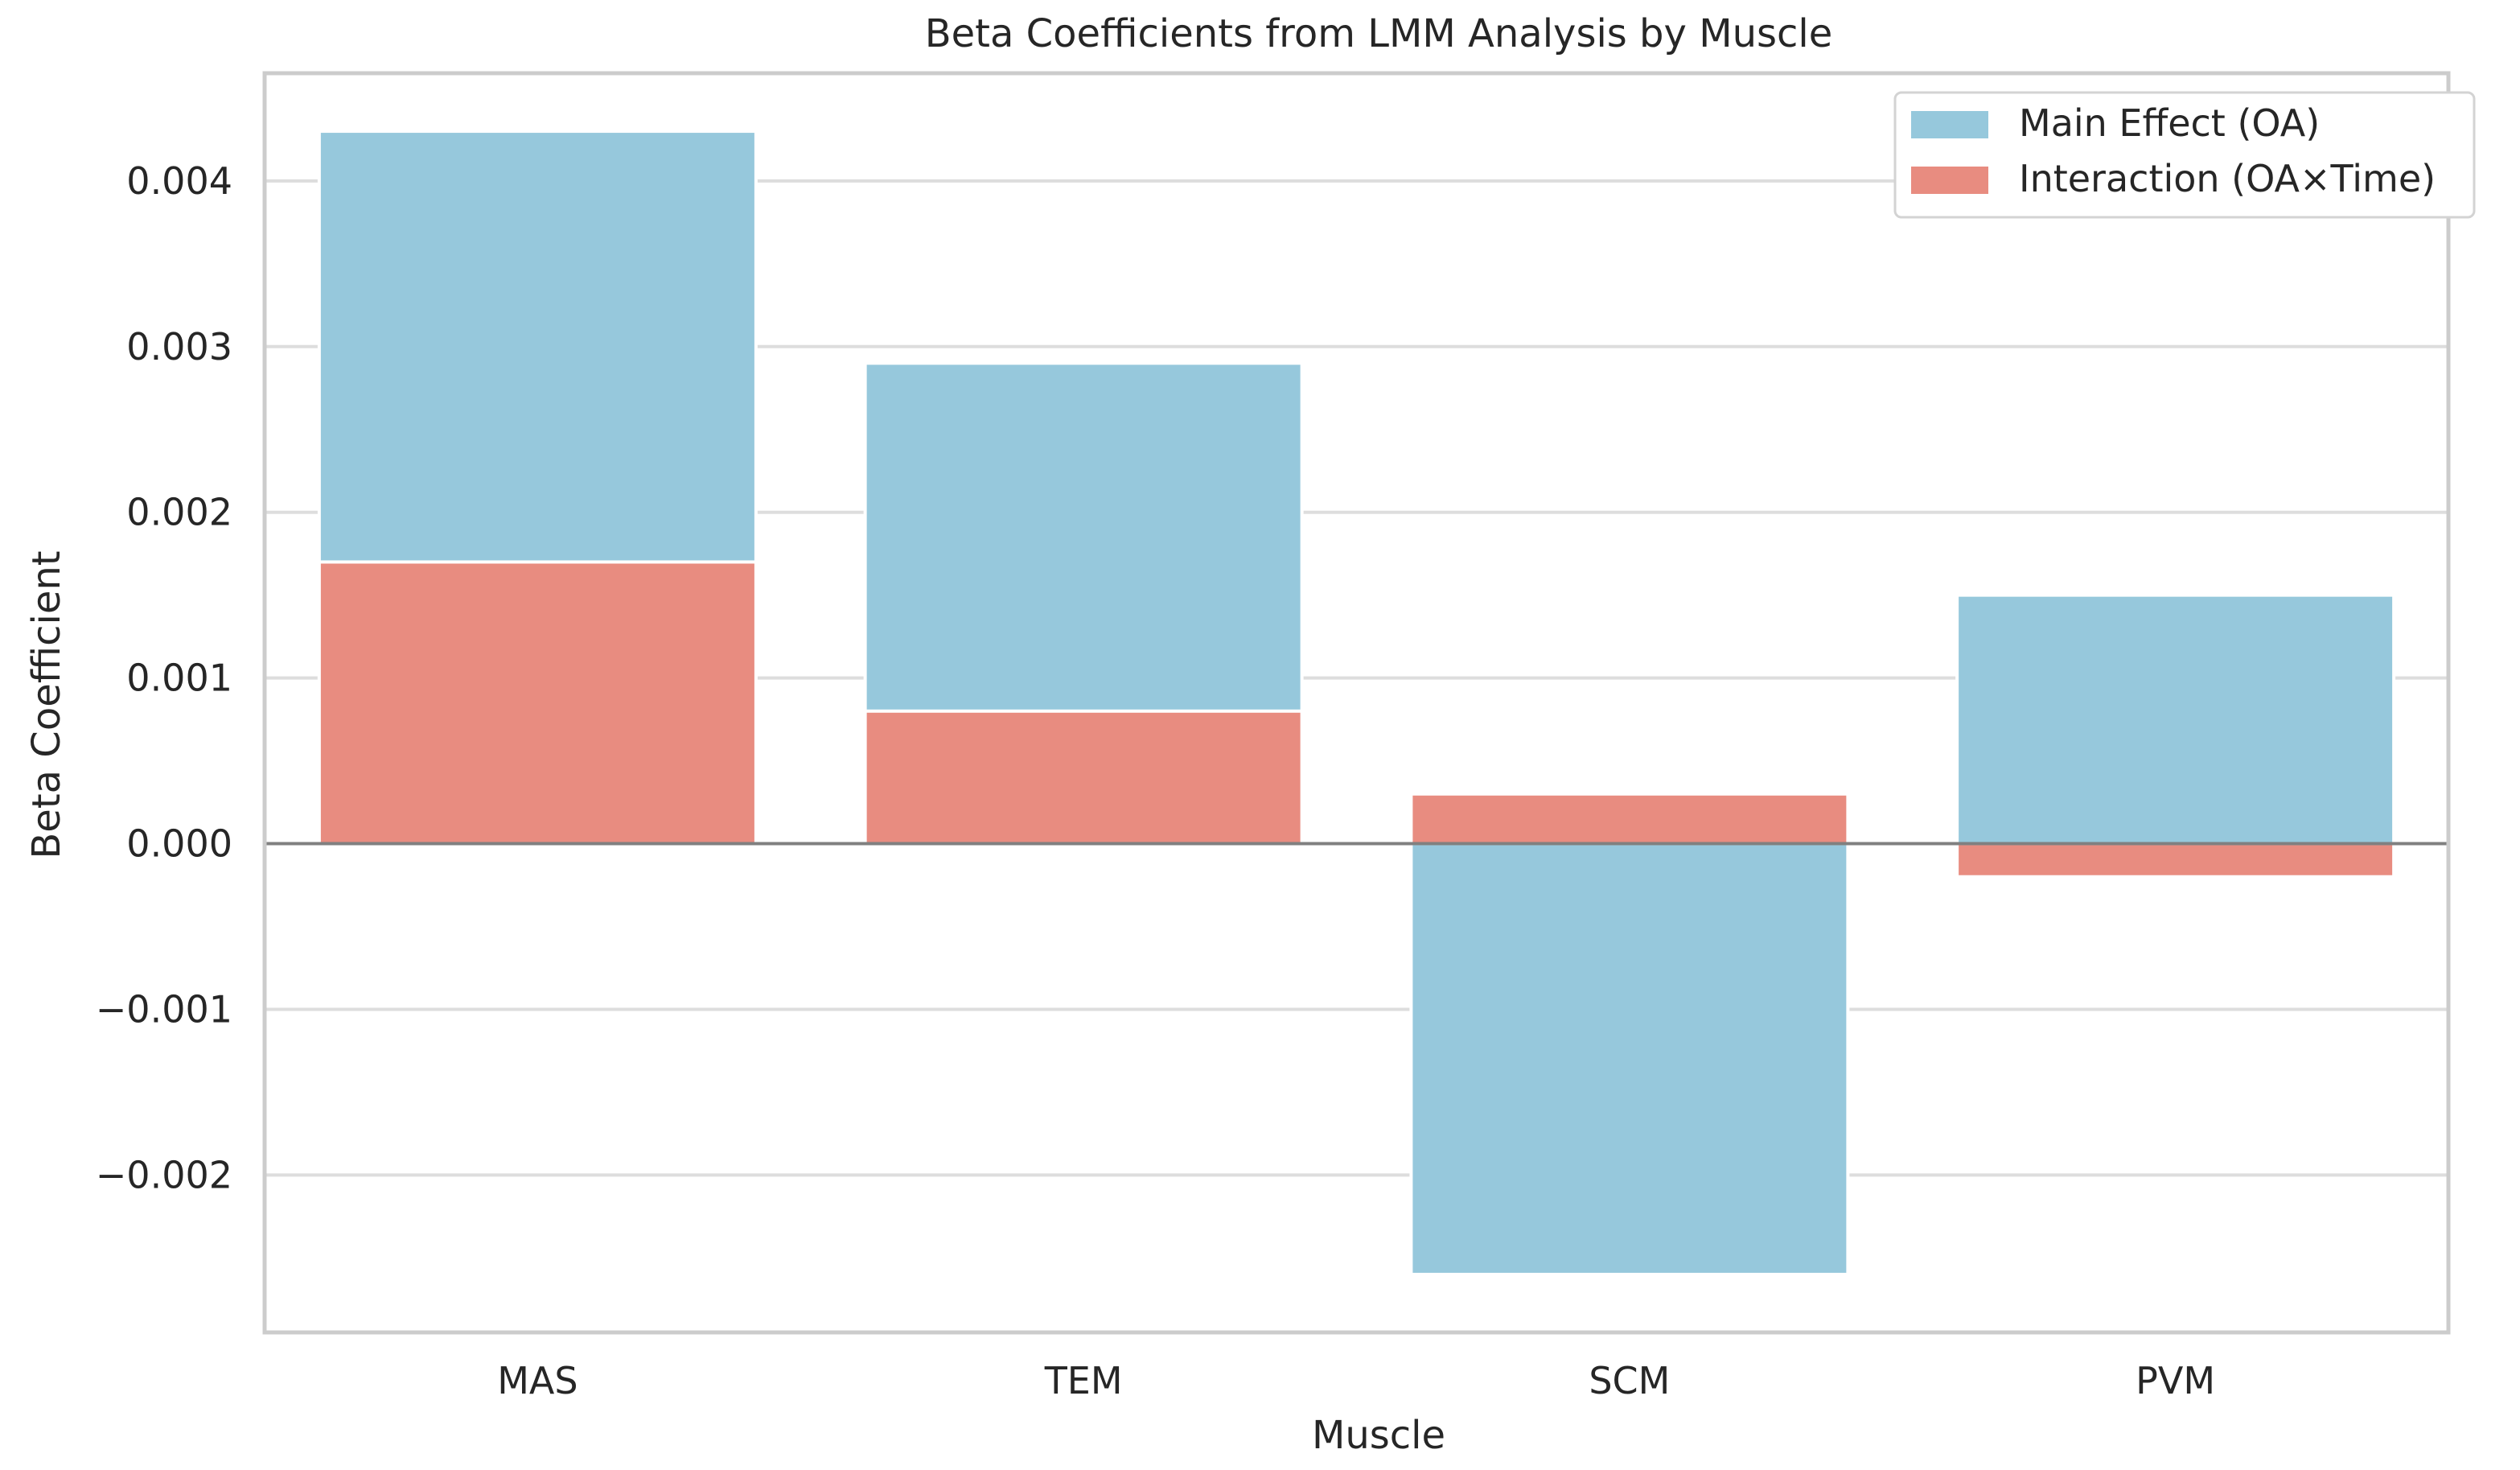  I want to click on y-tick-label: 0.004, so click(179, 181).